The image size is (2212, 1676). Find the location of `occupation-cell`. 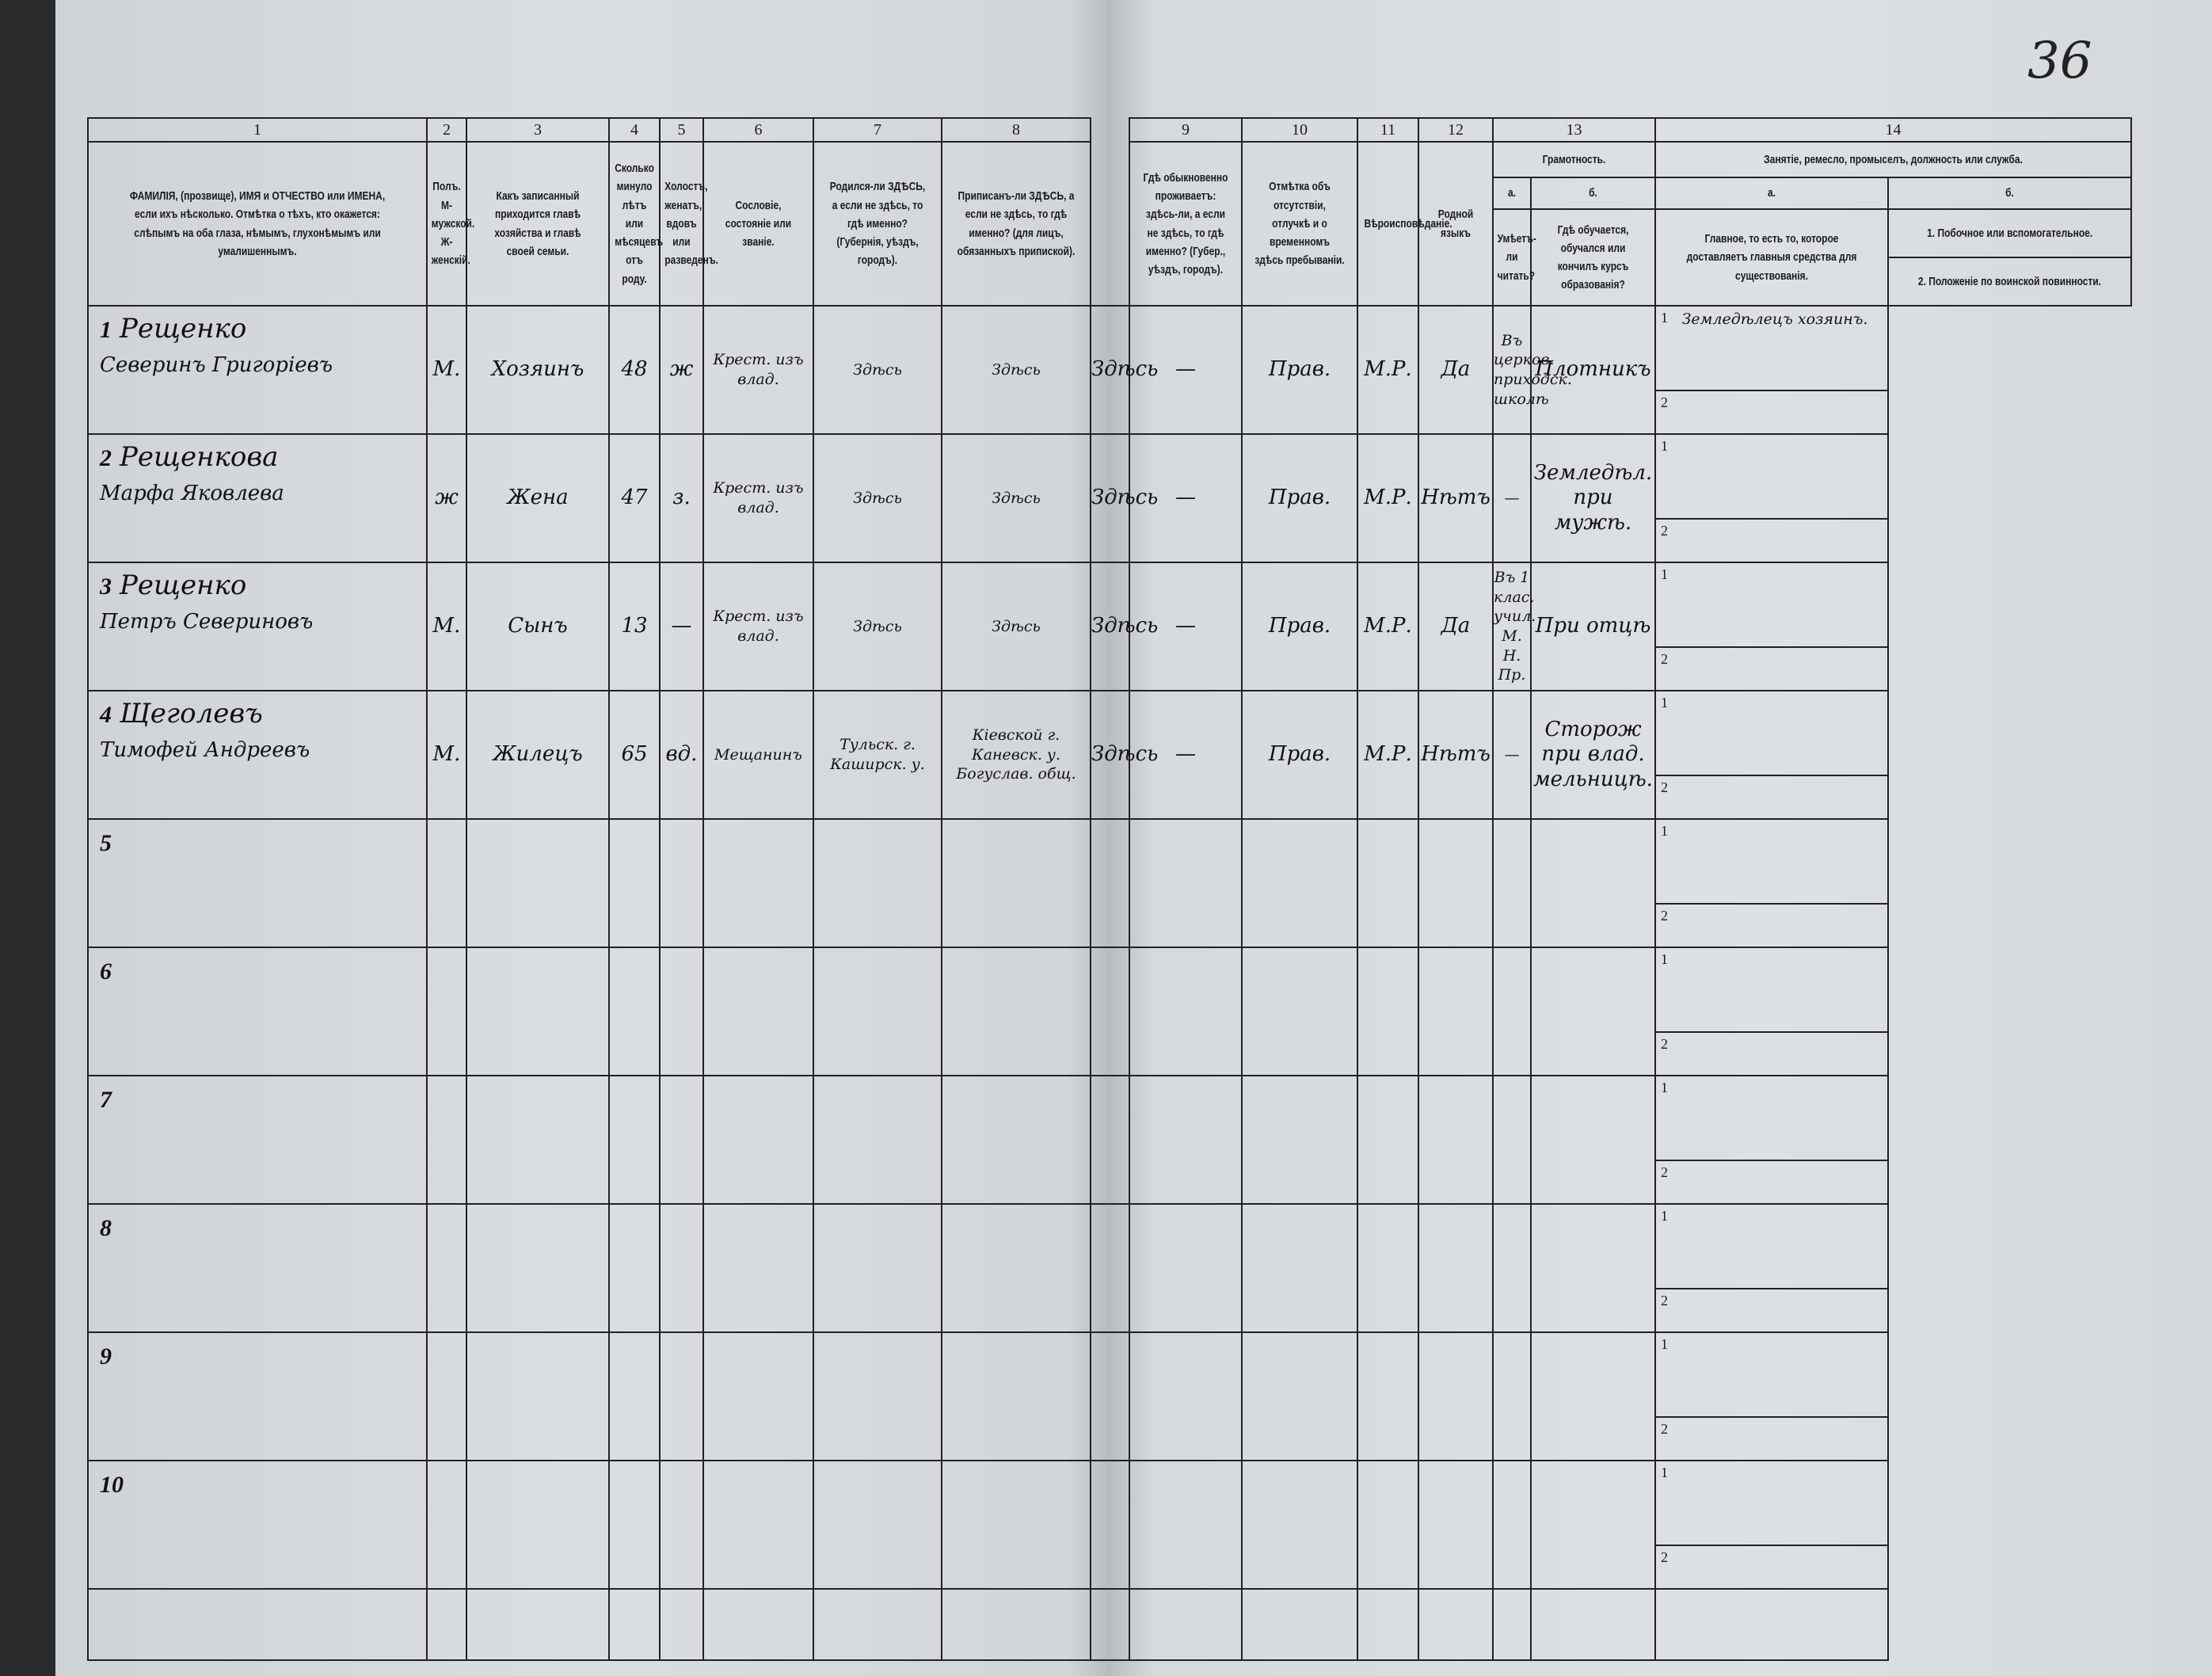

occupation-cell is located at coordinates (1593, 1268).